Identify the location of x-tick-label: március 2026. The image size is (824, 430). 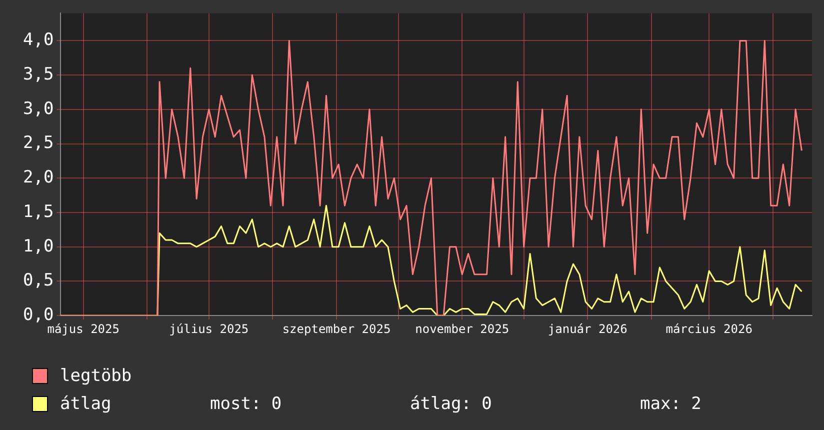
(709, 329).